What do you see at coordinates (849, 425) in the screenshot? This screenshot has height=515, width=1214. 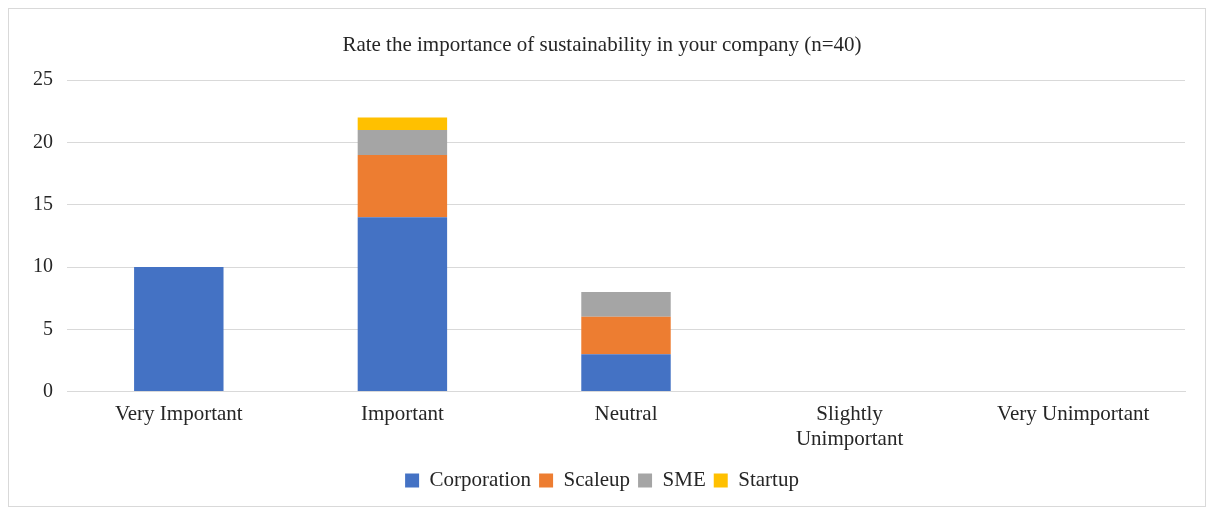 I see `x-tick-label: Slightly Unimportant` at bounding box center [849, 425].